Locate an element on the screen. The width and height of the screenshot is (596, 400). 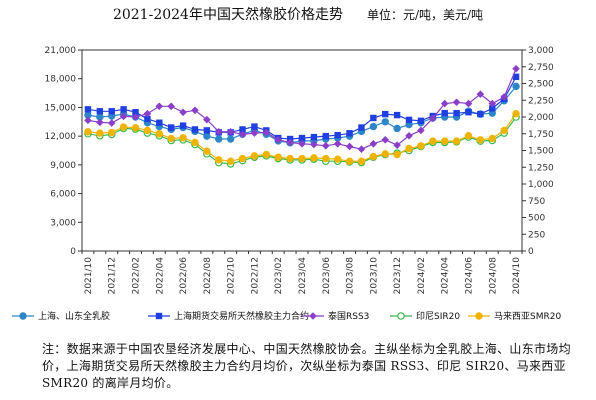
x-tick-label: 2024/10 is located at coordinates (517, 276).